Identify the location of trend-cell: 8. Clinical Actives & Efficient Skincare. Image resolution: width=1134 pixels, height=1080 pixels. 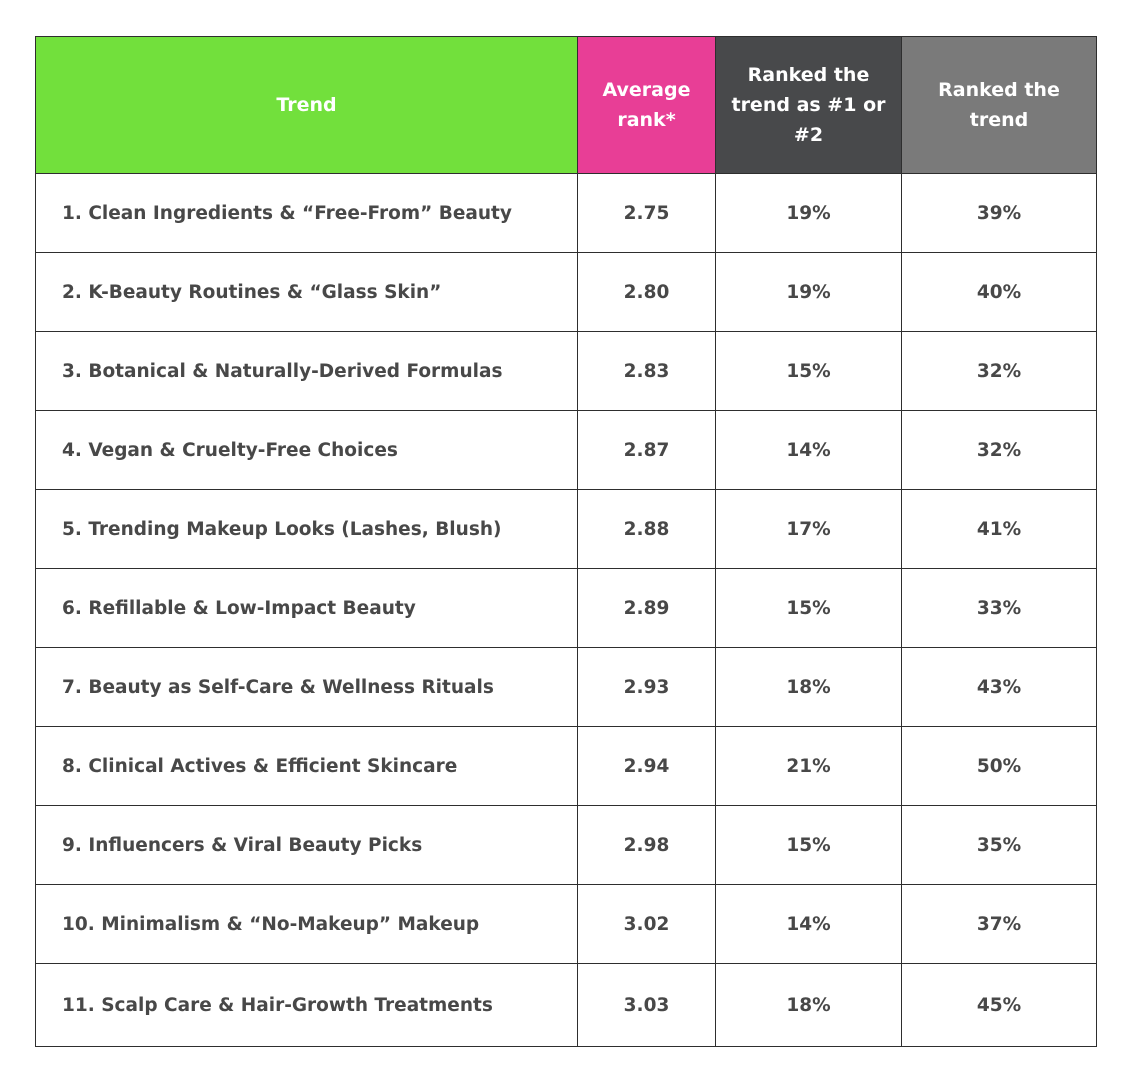
(306, 766).